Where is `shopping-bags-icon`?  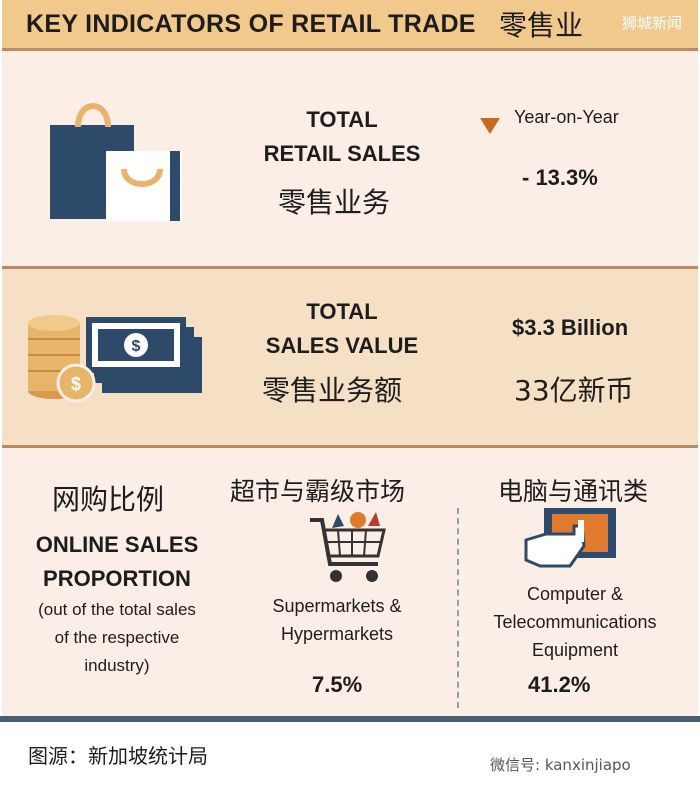
shopping-bags-icon is located at coordinates (116, 162).